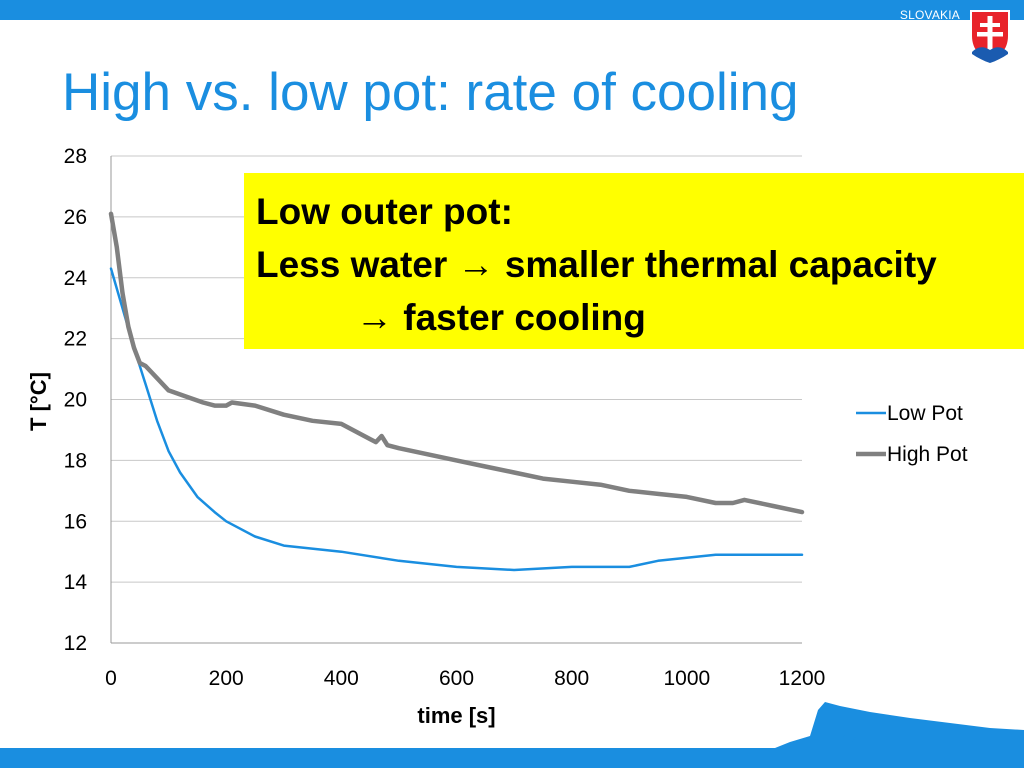 This screenshot has width=1024, height=768. I want to click on x-tick-label-600: 600, so click(456, 678).